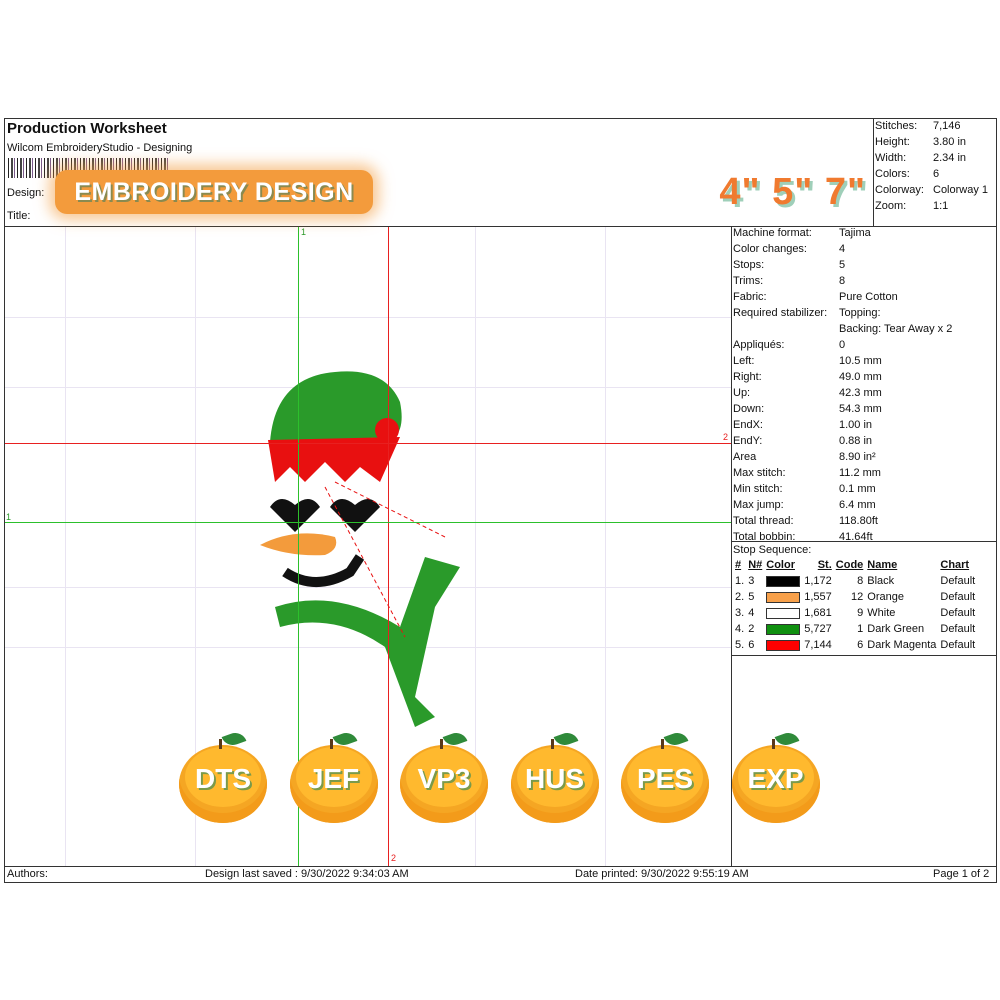 The height and width of the screenshot is (1000, 1000). What do you see at coordinates (818, 629) in the screenshot?
I see `stitch-count: 5,727` at bounding box center [818, 629].